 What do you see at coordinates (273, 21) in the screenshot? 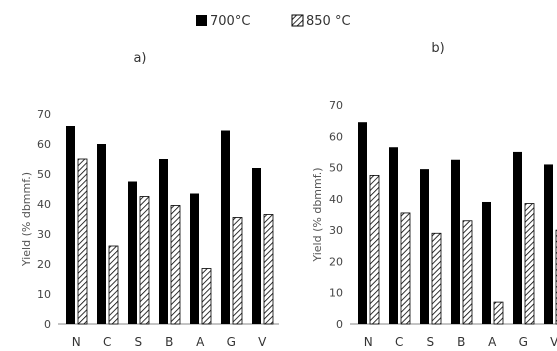
I see `legend: 700°C 850 °C` at bounding box center [273, 21].